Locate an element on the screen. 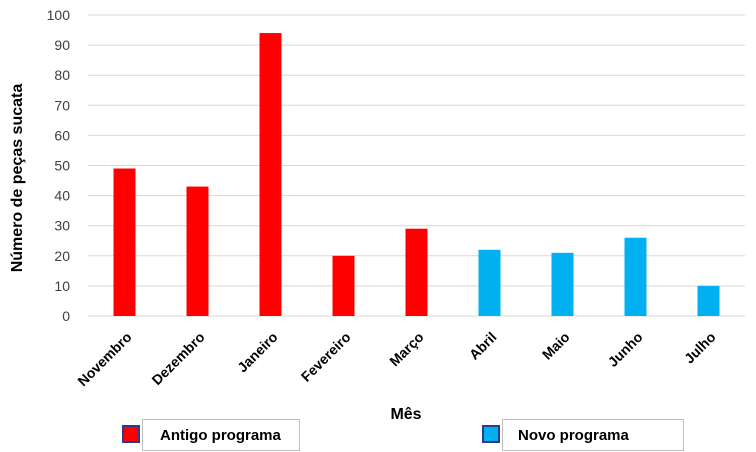  x-tick-label: Maio is located at coordinates (556, 346).